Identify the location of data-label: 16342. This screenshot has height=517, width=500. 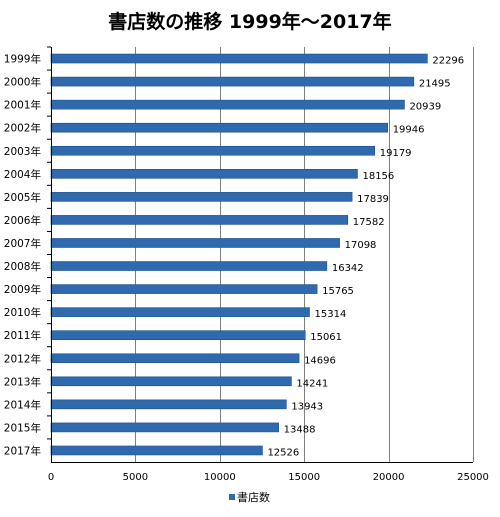
(348, 268).